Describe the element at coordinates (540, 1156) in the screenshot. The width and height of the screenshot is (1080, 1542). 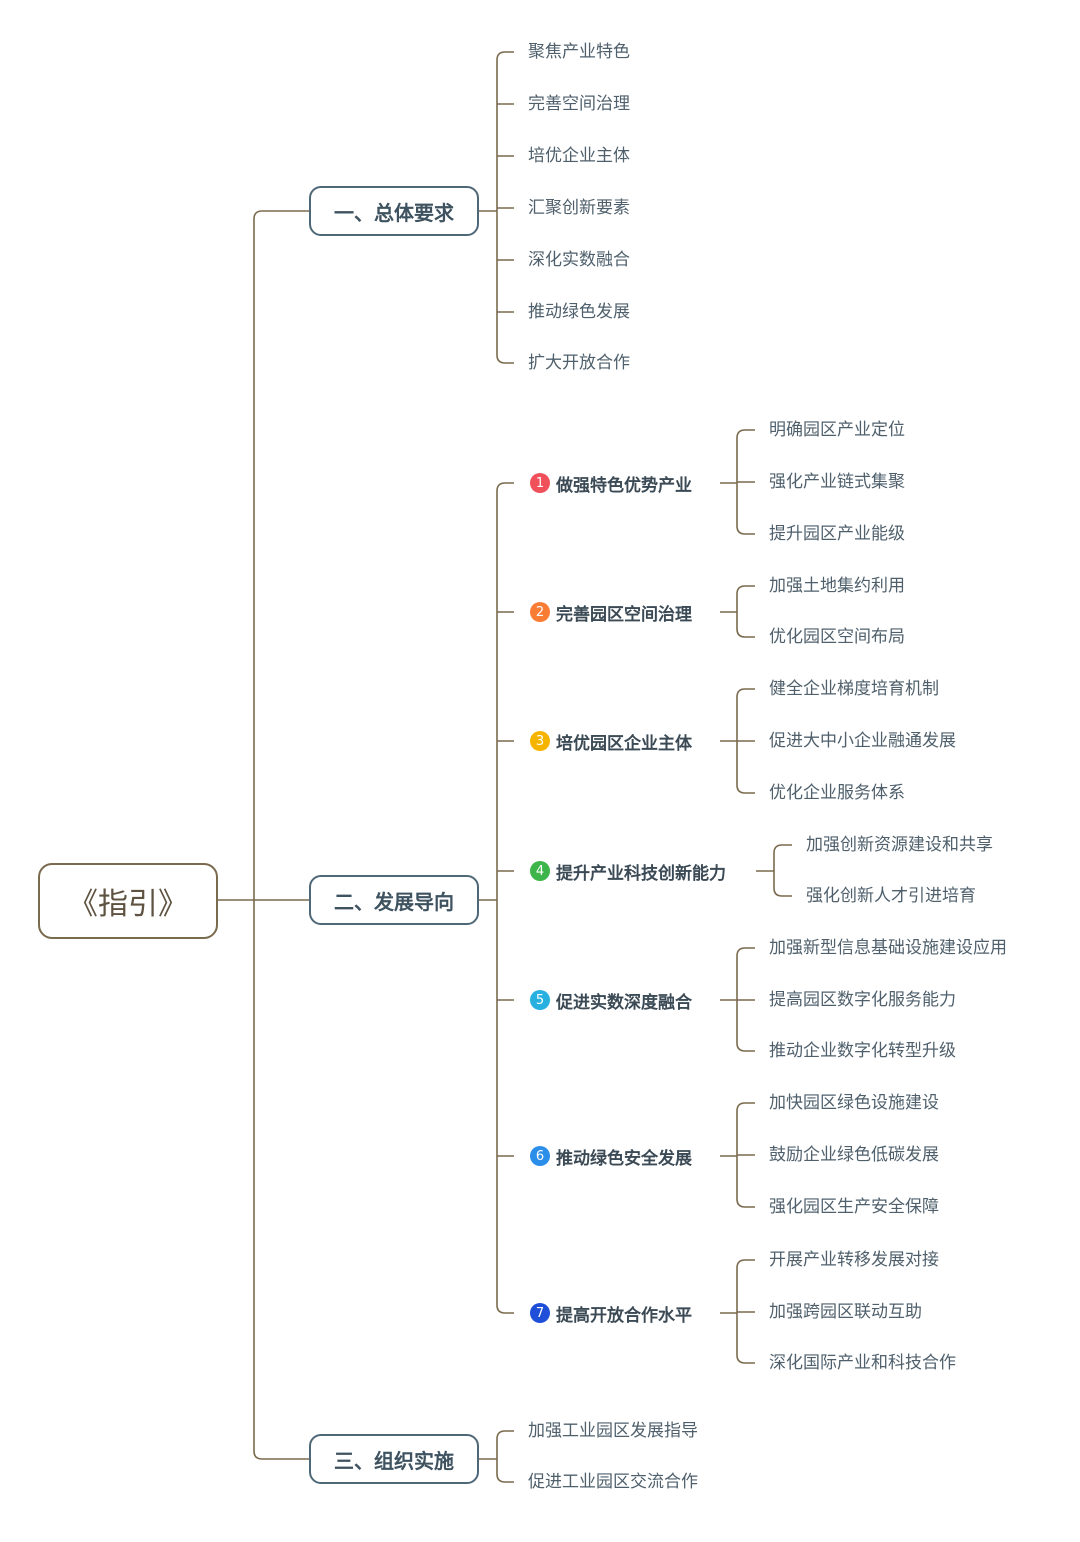
I see `number-badge-icon: 6` at that location.